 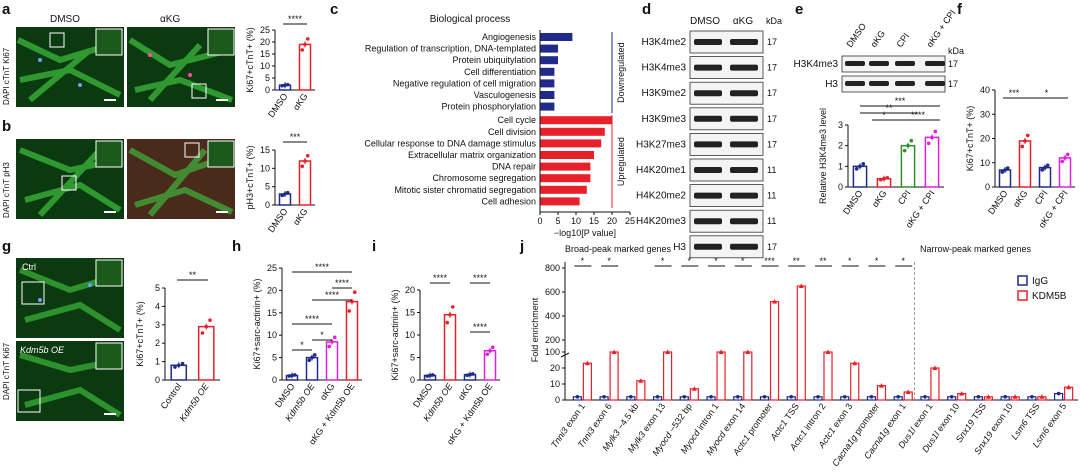 I want to click on panel-label-d: d, so click(x=646, y=9).